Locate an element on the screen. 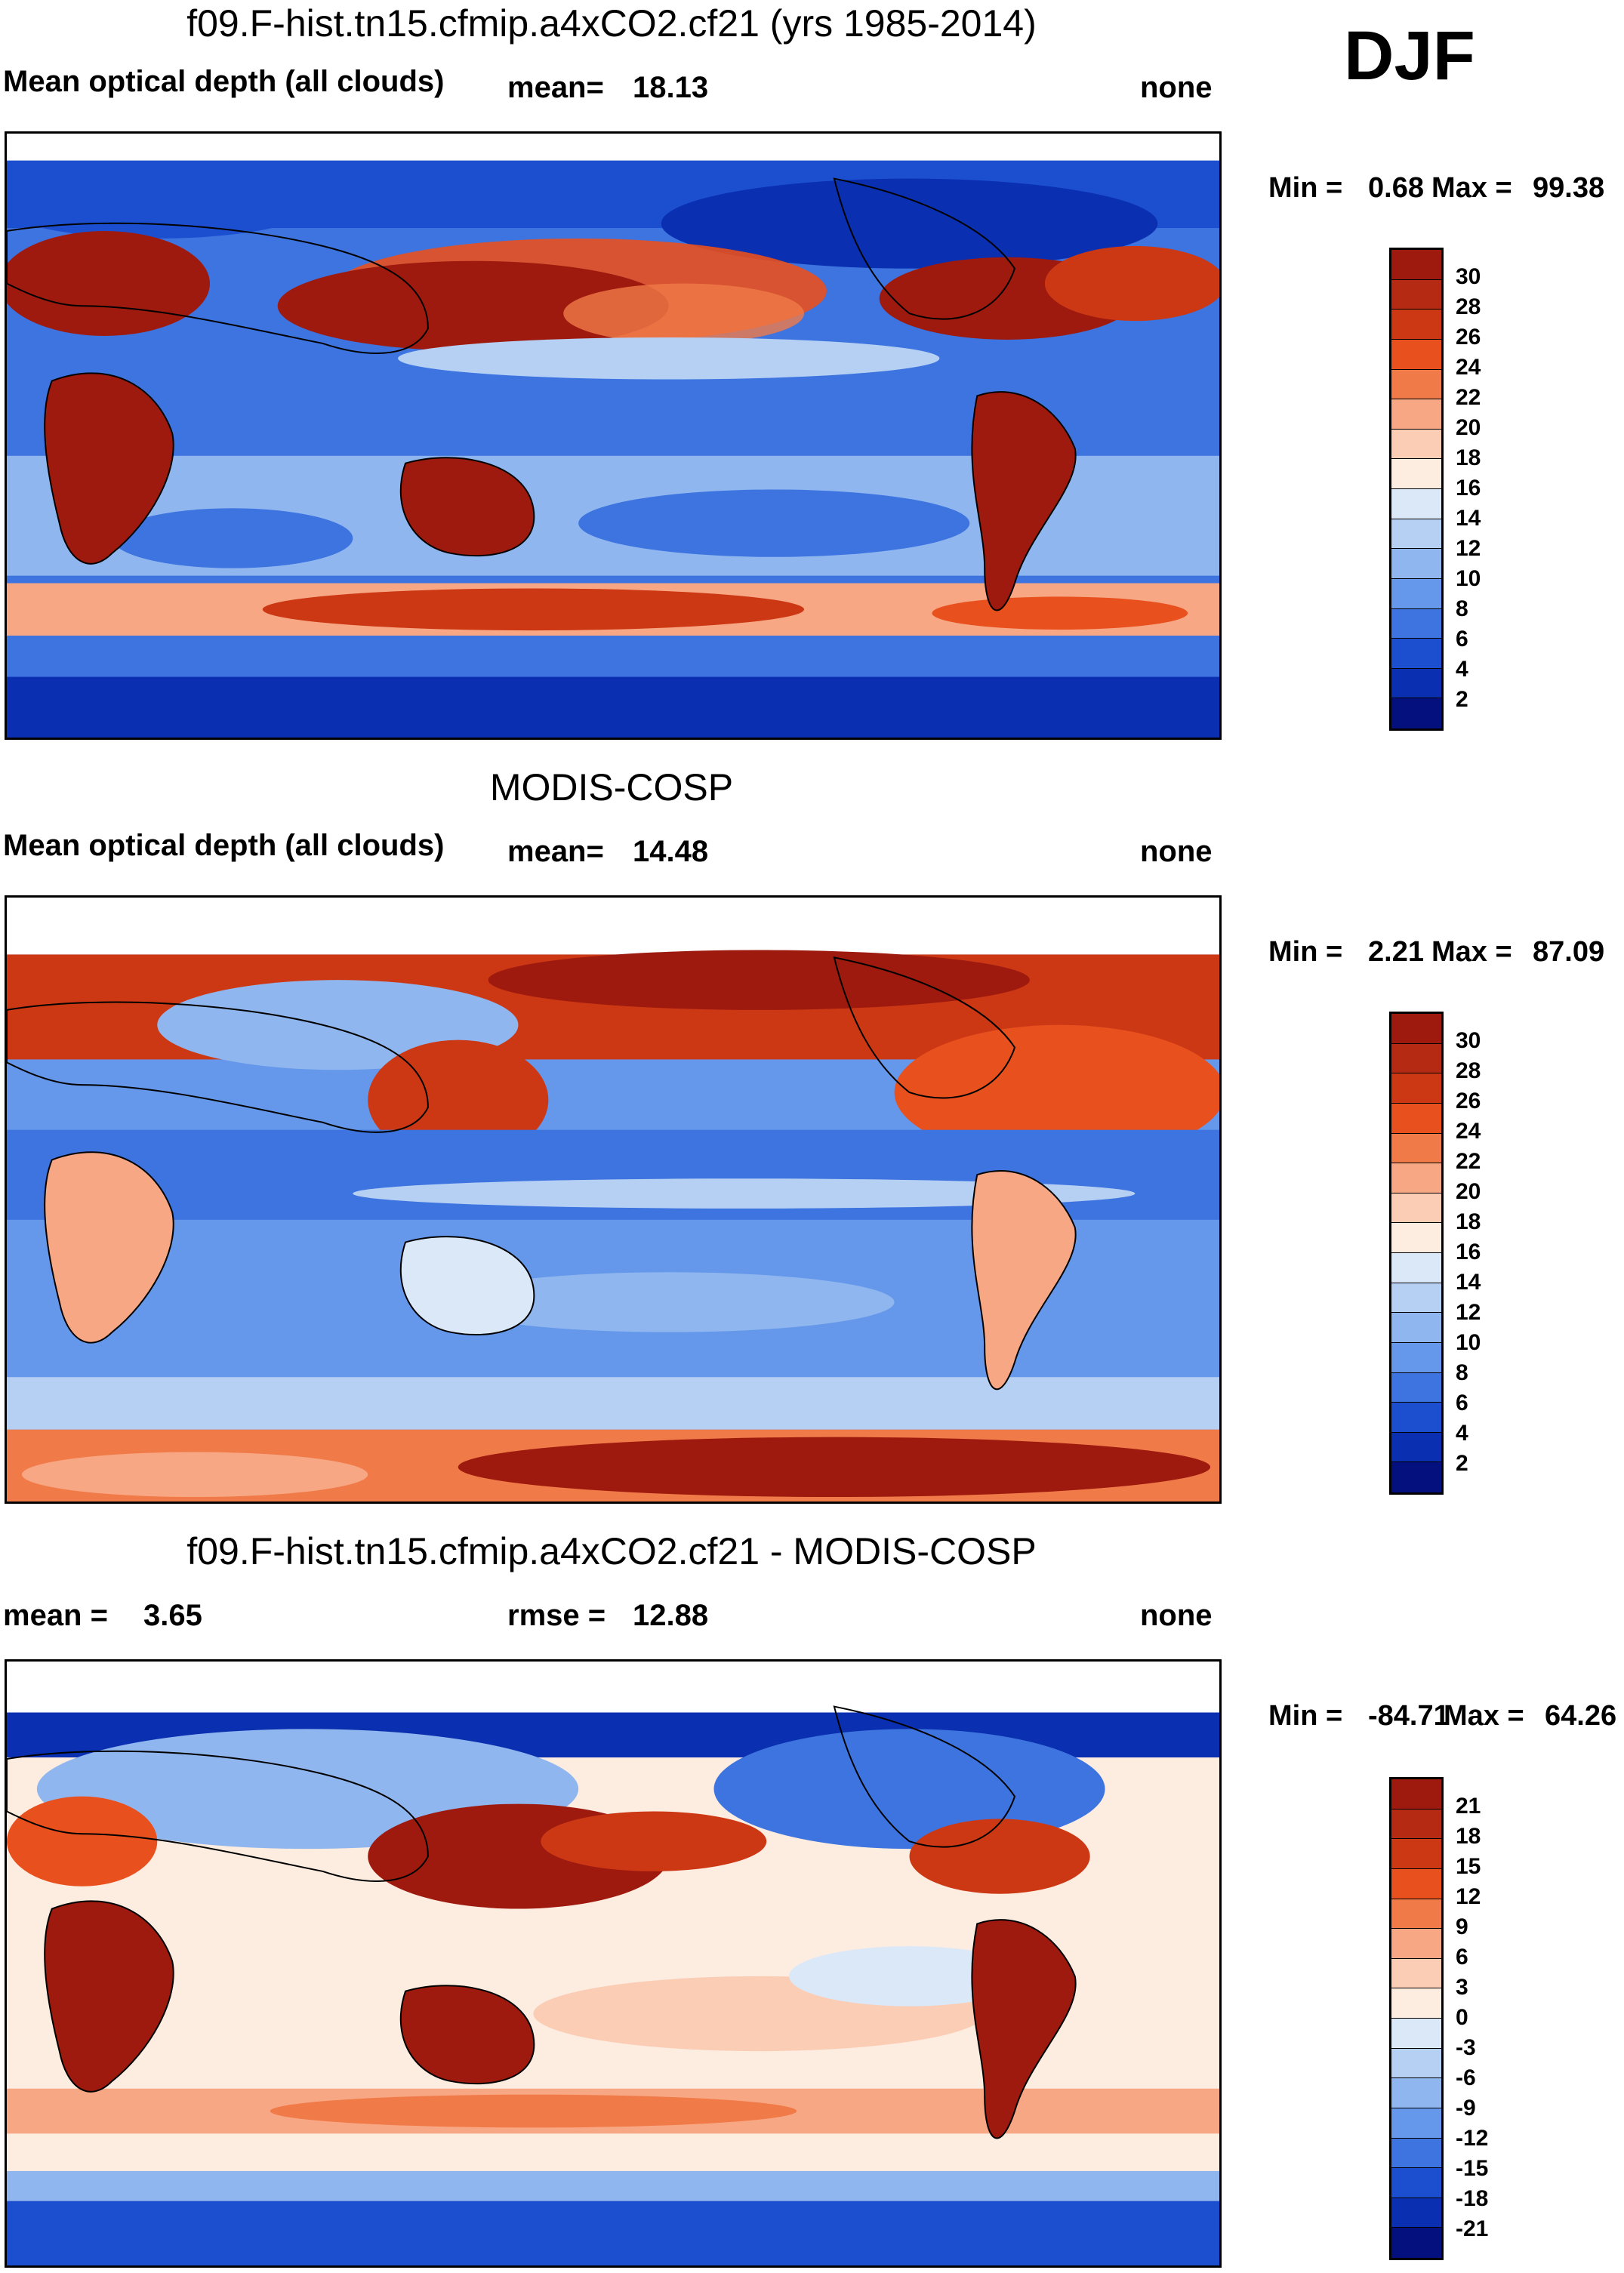  colorbar-tick-label: -18 is located at coordinates (1473, 2198).